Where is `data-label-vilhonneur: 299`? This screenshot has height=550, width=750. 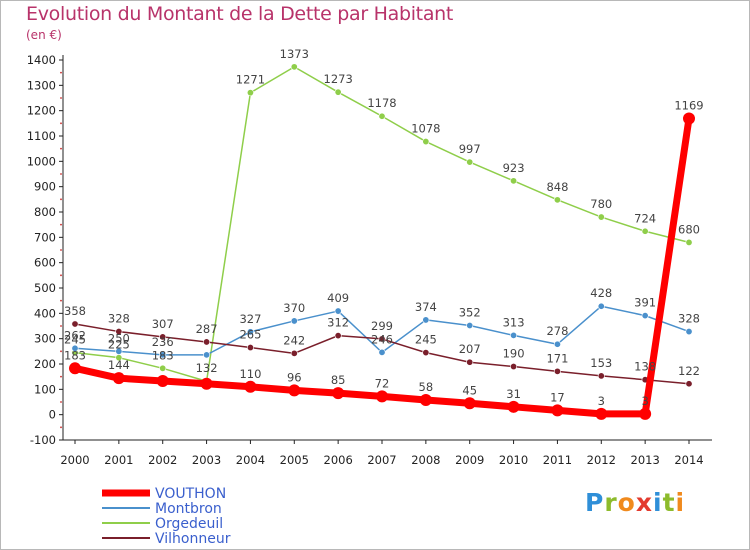 data-label-vilhonneur: 299 is located at coordinates (382, 326).